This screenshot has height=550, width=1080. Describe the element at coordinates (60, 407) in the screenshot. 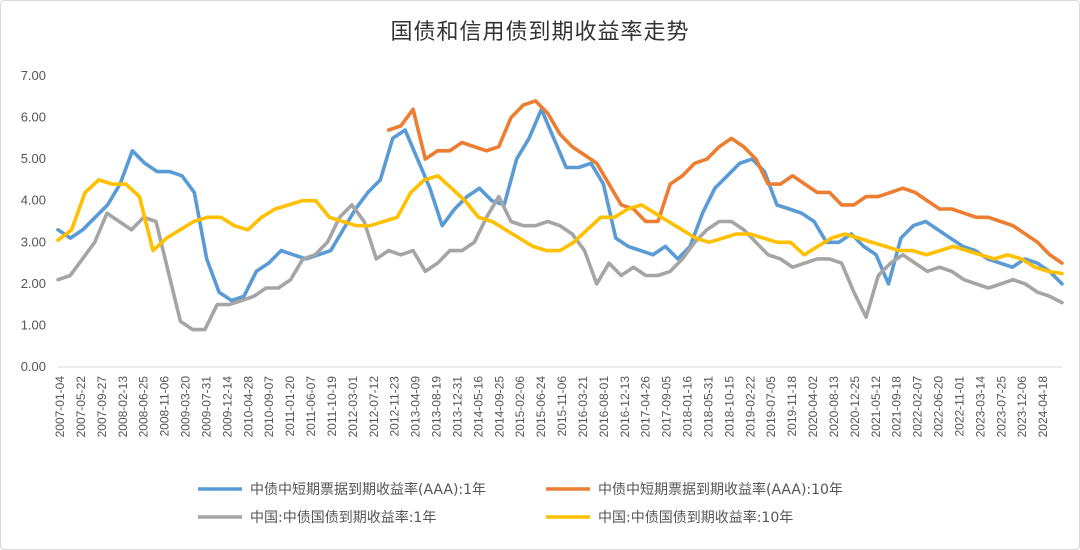

I see `x-tick-label: 2007-01-04` at that location.